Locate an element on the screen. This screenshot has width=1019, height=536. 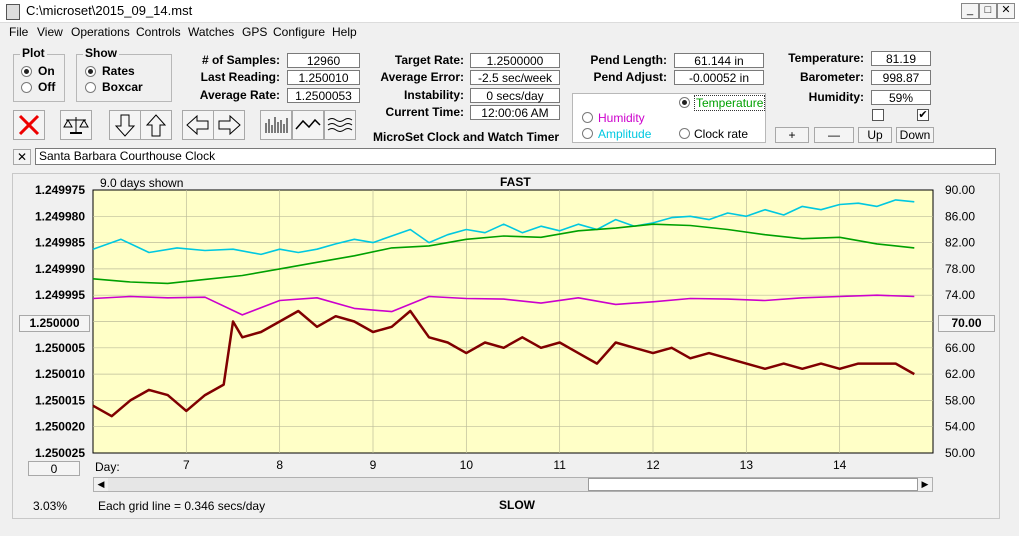
menu-watches: Watches is located at coordinates (211, 32).